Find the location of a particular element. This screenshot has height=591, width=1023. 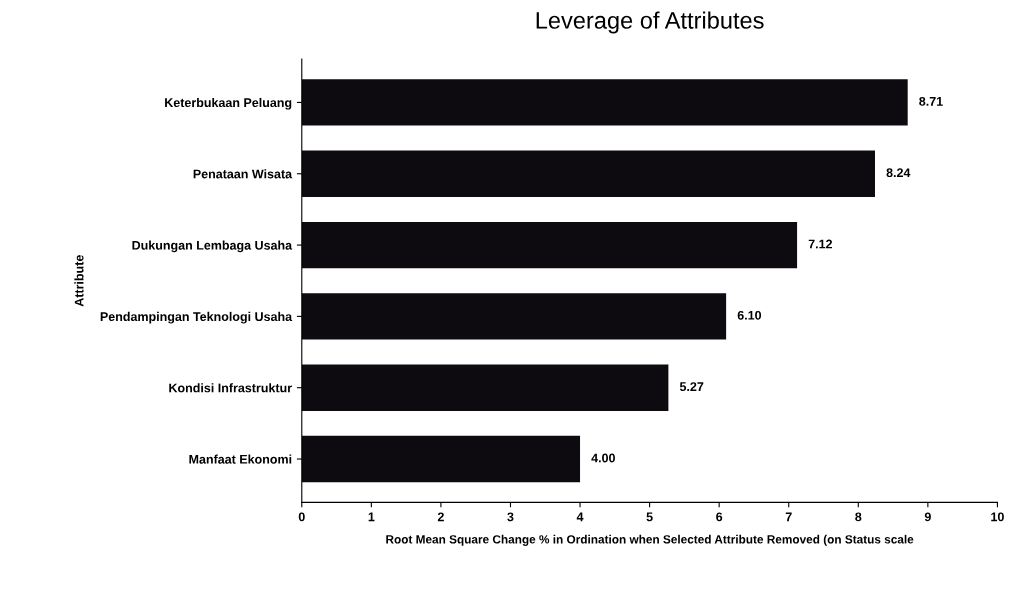

x-axis-title: Root Mean Square Change % in Ordination when Selected Attribute Removed (on Status scale is located at coordinates (650, 540).